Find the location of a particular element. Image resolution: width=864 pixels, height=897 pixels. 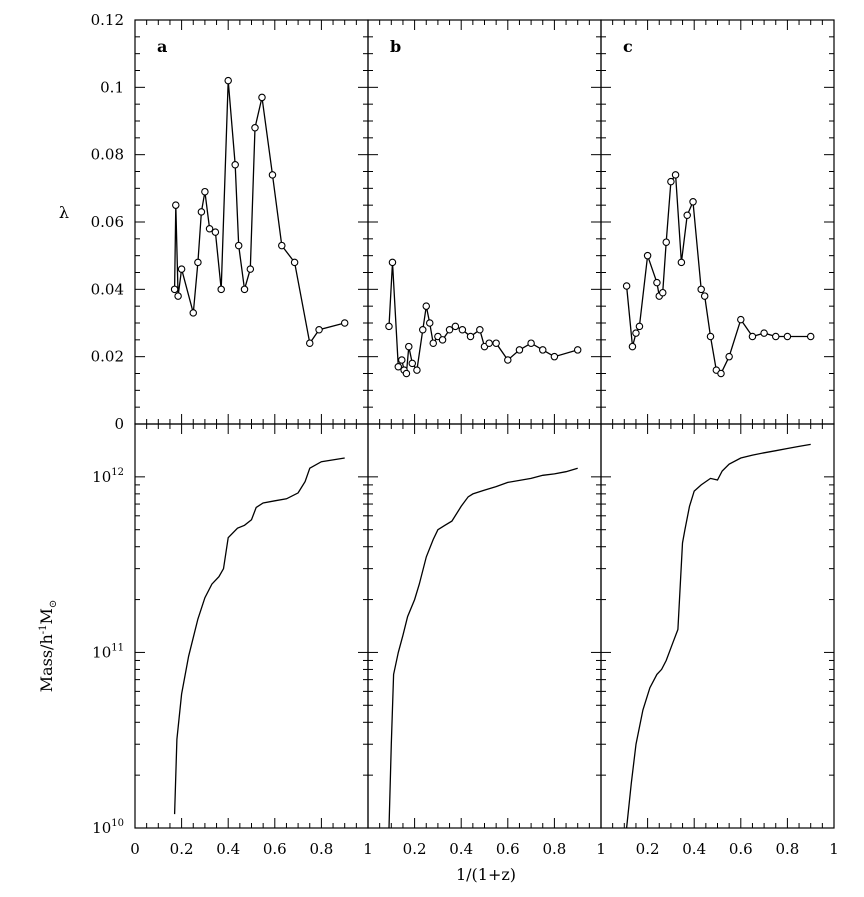

panel-label-b: b is located at coordinates (395, 46).